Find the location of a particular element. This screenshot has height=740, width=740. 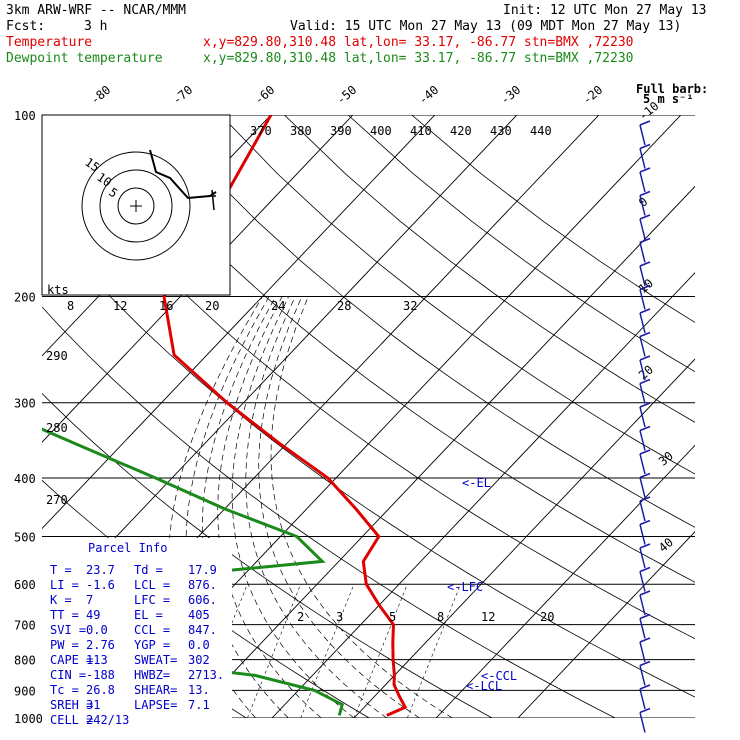

speed-label: 8 is located at coordinates (70, 306).